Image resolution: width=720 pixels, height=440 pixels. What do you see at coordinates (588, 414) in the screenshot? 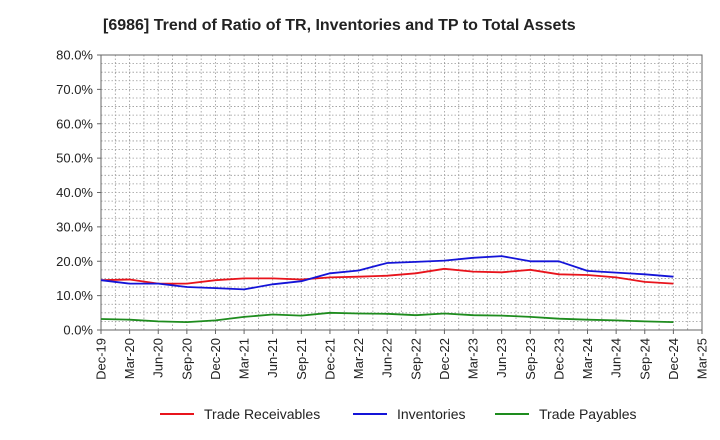
I see `legend-label: Trade Payables` at bounding box center [588, 414].